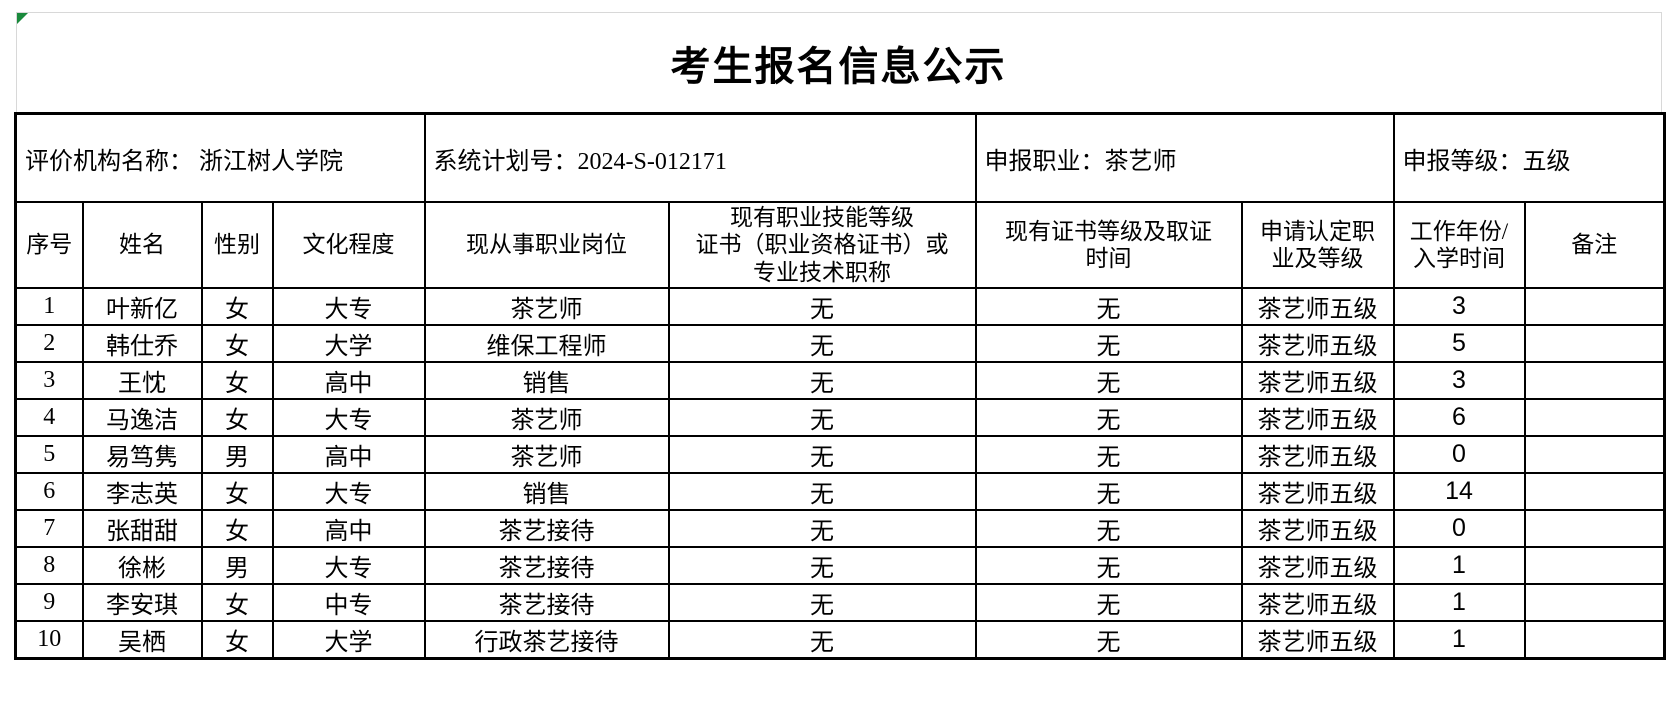 The image size is (1676, 704). Describe the element at coordinates (142, 417) in the screenshot. I see `cell-name: 马逸洁` at that location.